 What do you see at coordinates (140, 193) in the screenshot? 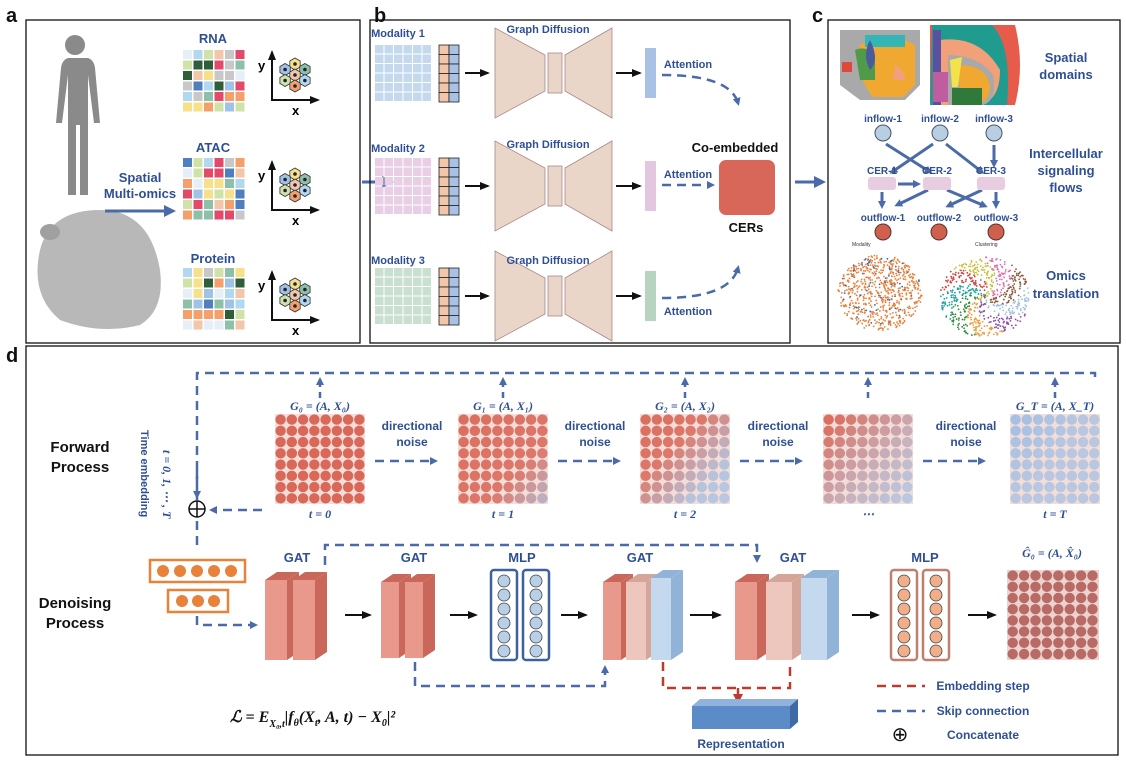
I see `spatial-multiomics-label-2: Multi-omics` at bounding box center [140, 193].